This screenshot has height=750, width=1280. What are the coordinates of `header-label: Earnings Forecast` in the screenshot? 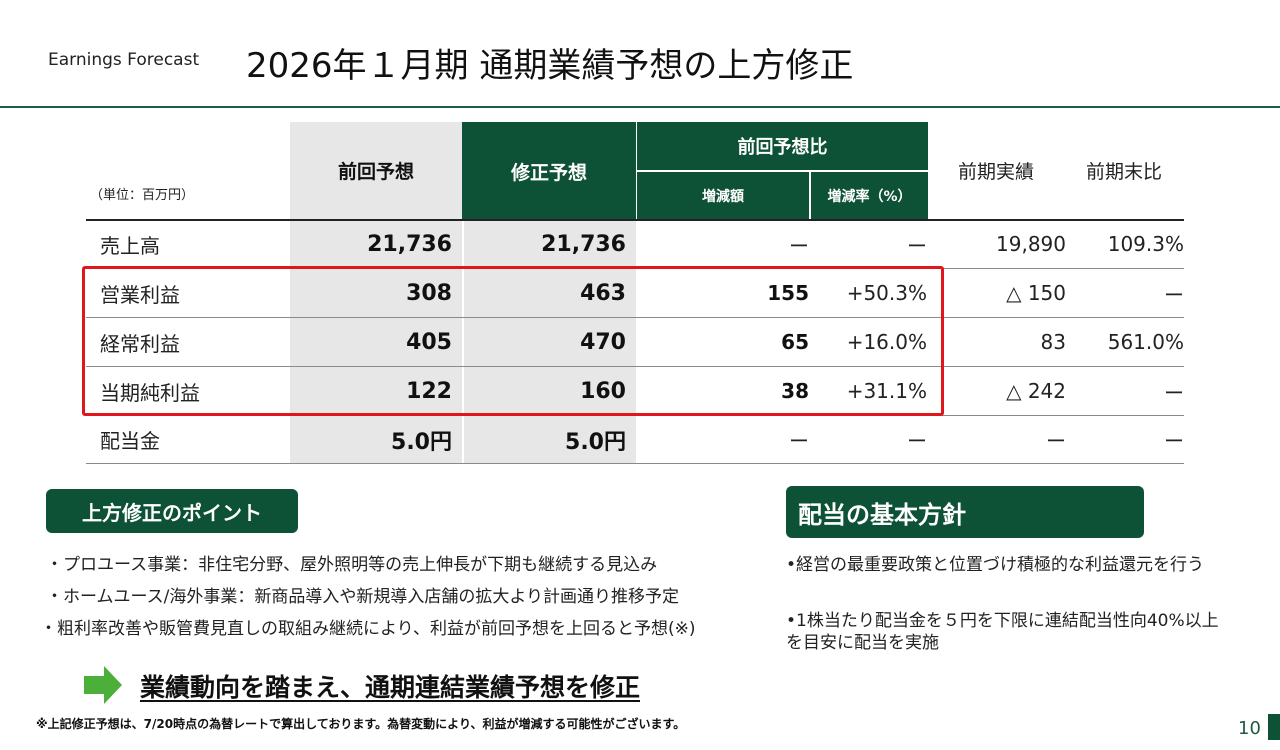 It's located at (124, 60).